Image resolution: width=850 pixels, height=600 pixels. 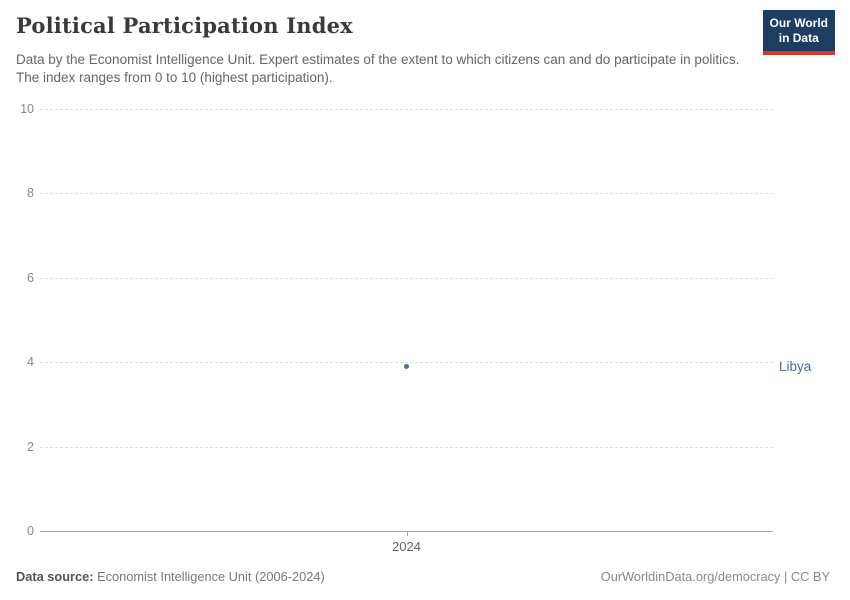 I want to click on x-axis-tick-mark, so click(x=407, y=533).